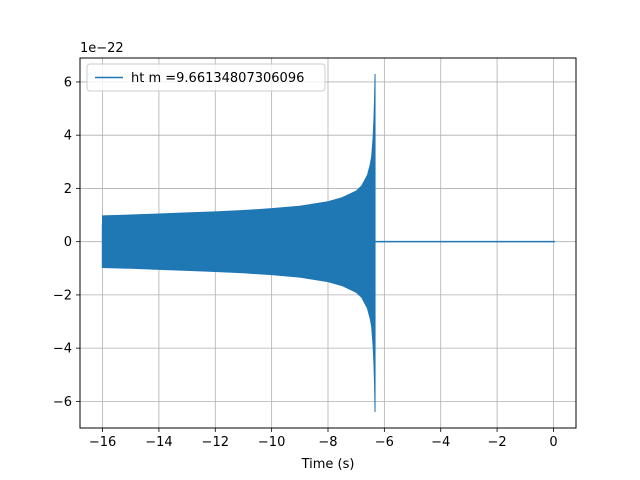  I want to click on x-tick-label: −6, so click(384, 442).